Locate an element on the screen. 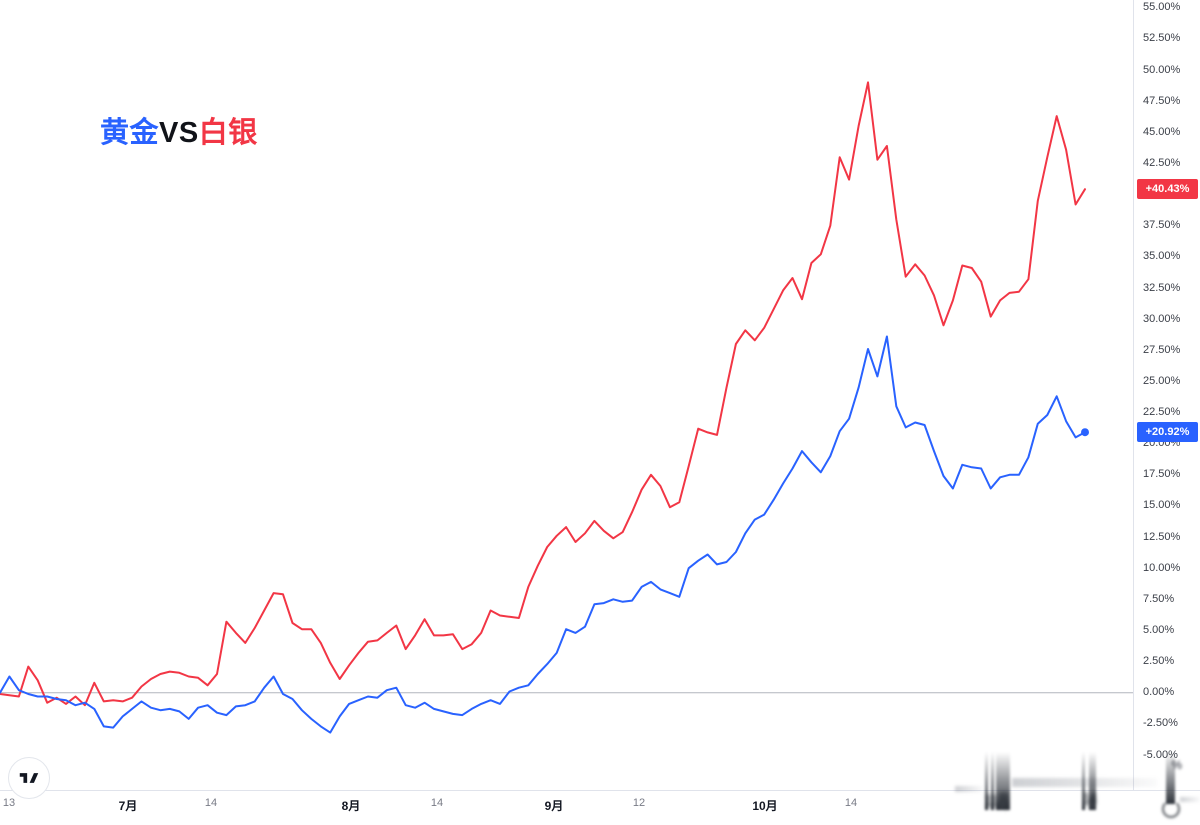  price-axis-label: 7.50% is located at coordinates (1159, 598).